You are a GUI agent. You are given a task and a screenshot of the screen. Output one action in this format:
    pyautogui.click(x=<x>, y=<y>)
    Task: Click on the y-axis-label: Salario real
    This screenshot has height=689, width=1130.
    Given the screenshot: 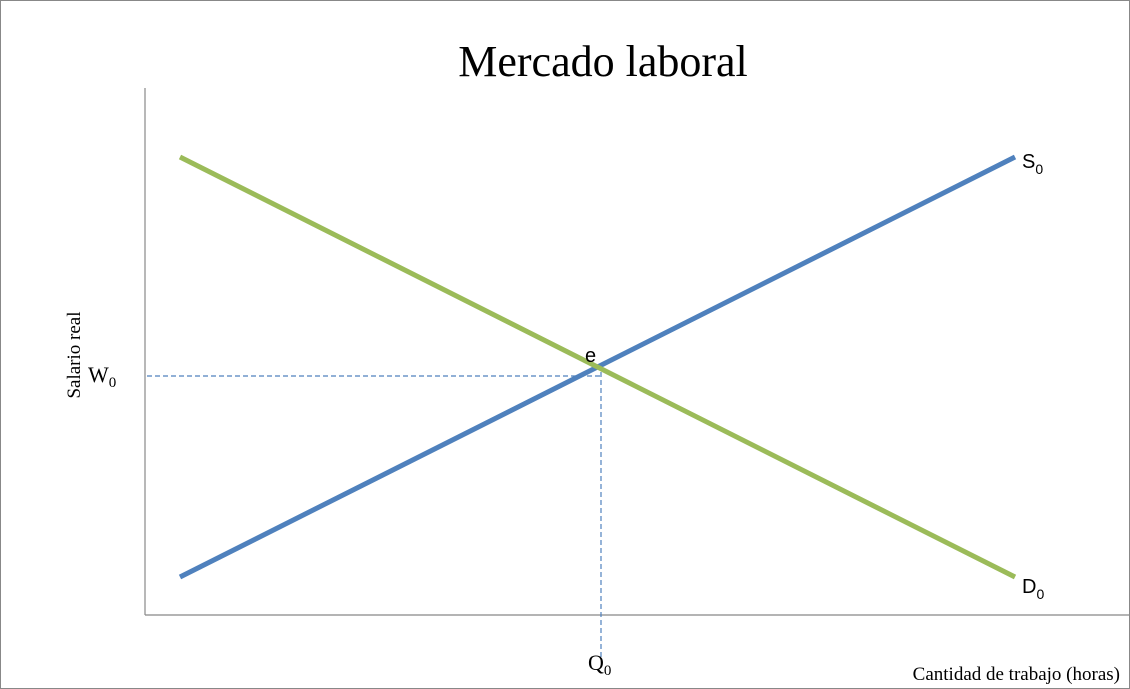 What is the action you would take?
    pyautogui.click(x=74, y=354)
    